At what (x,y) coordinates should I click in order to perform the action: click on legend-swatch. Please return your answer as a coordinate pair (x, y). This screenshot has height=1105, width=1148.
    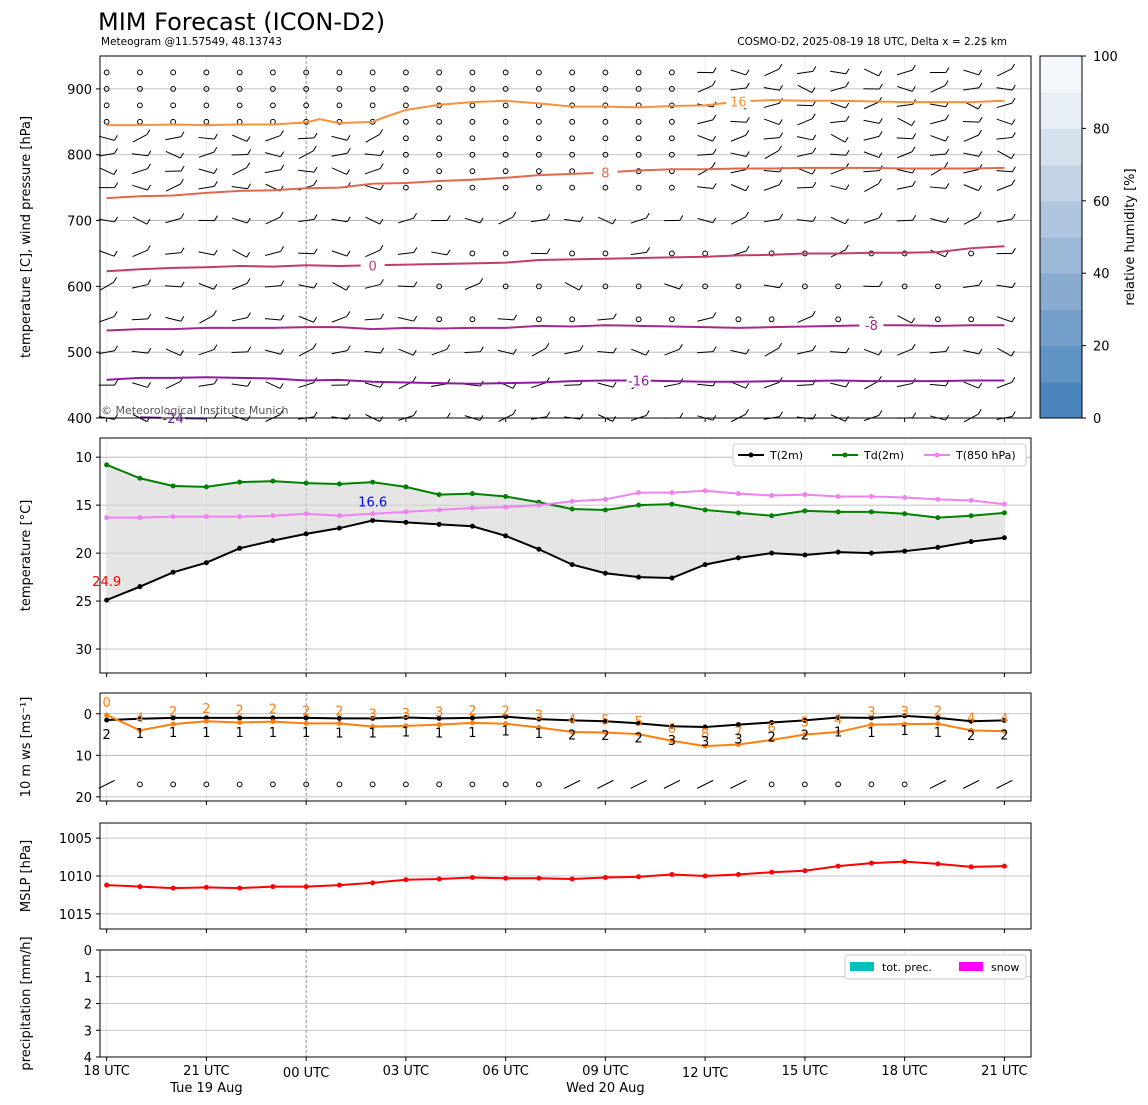
    Looking at the image, I should click on (971, 966).